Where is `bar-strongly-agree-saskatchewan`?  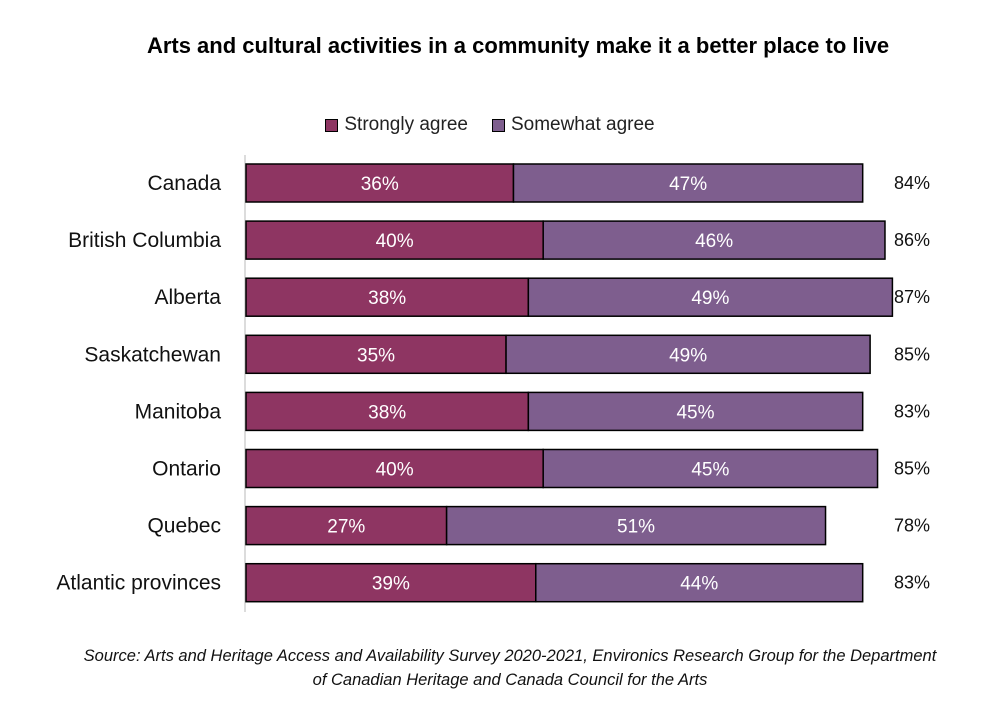
bar-strongly-agree-saskatchewan is located at coordinates (376, 354).